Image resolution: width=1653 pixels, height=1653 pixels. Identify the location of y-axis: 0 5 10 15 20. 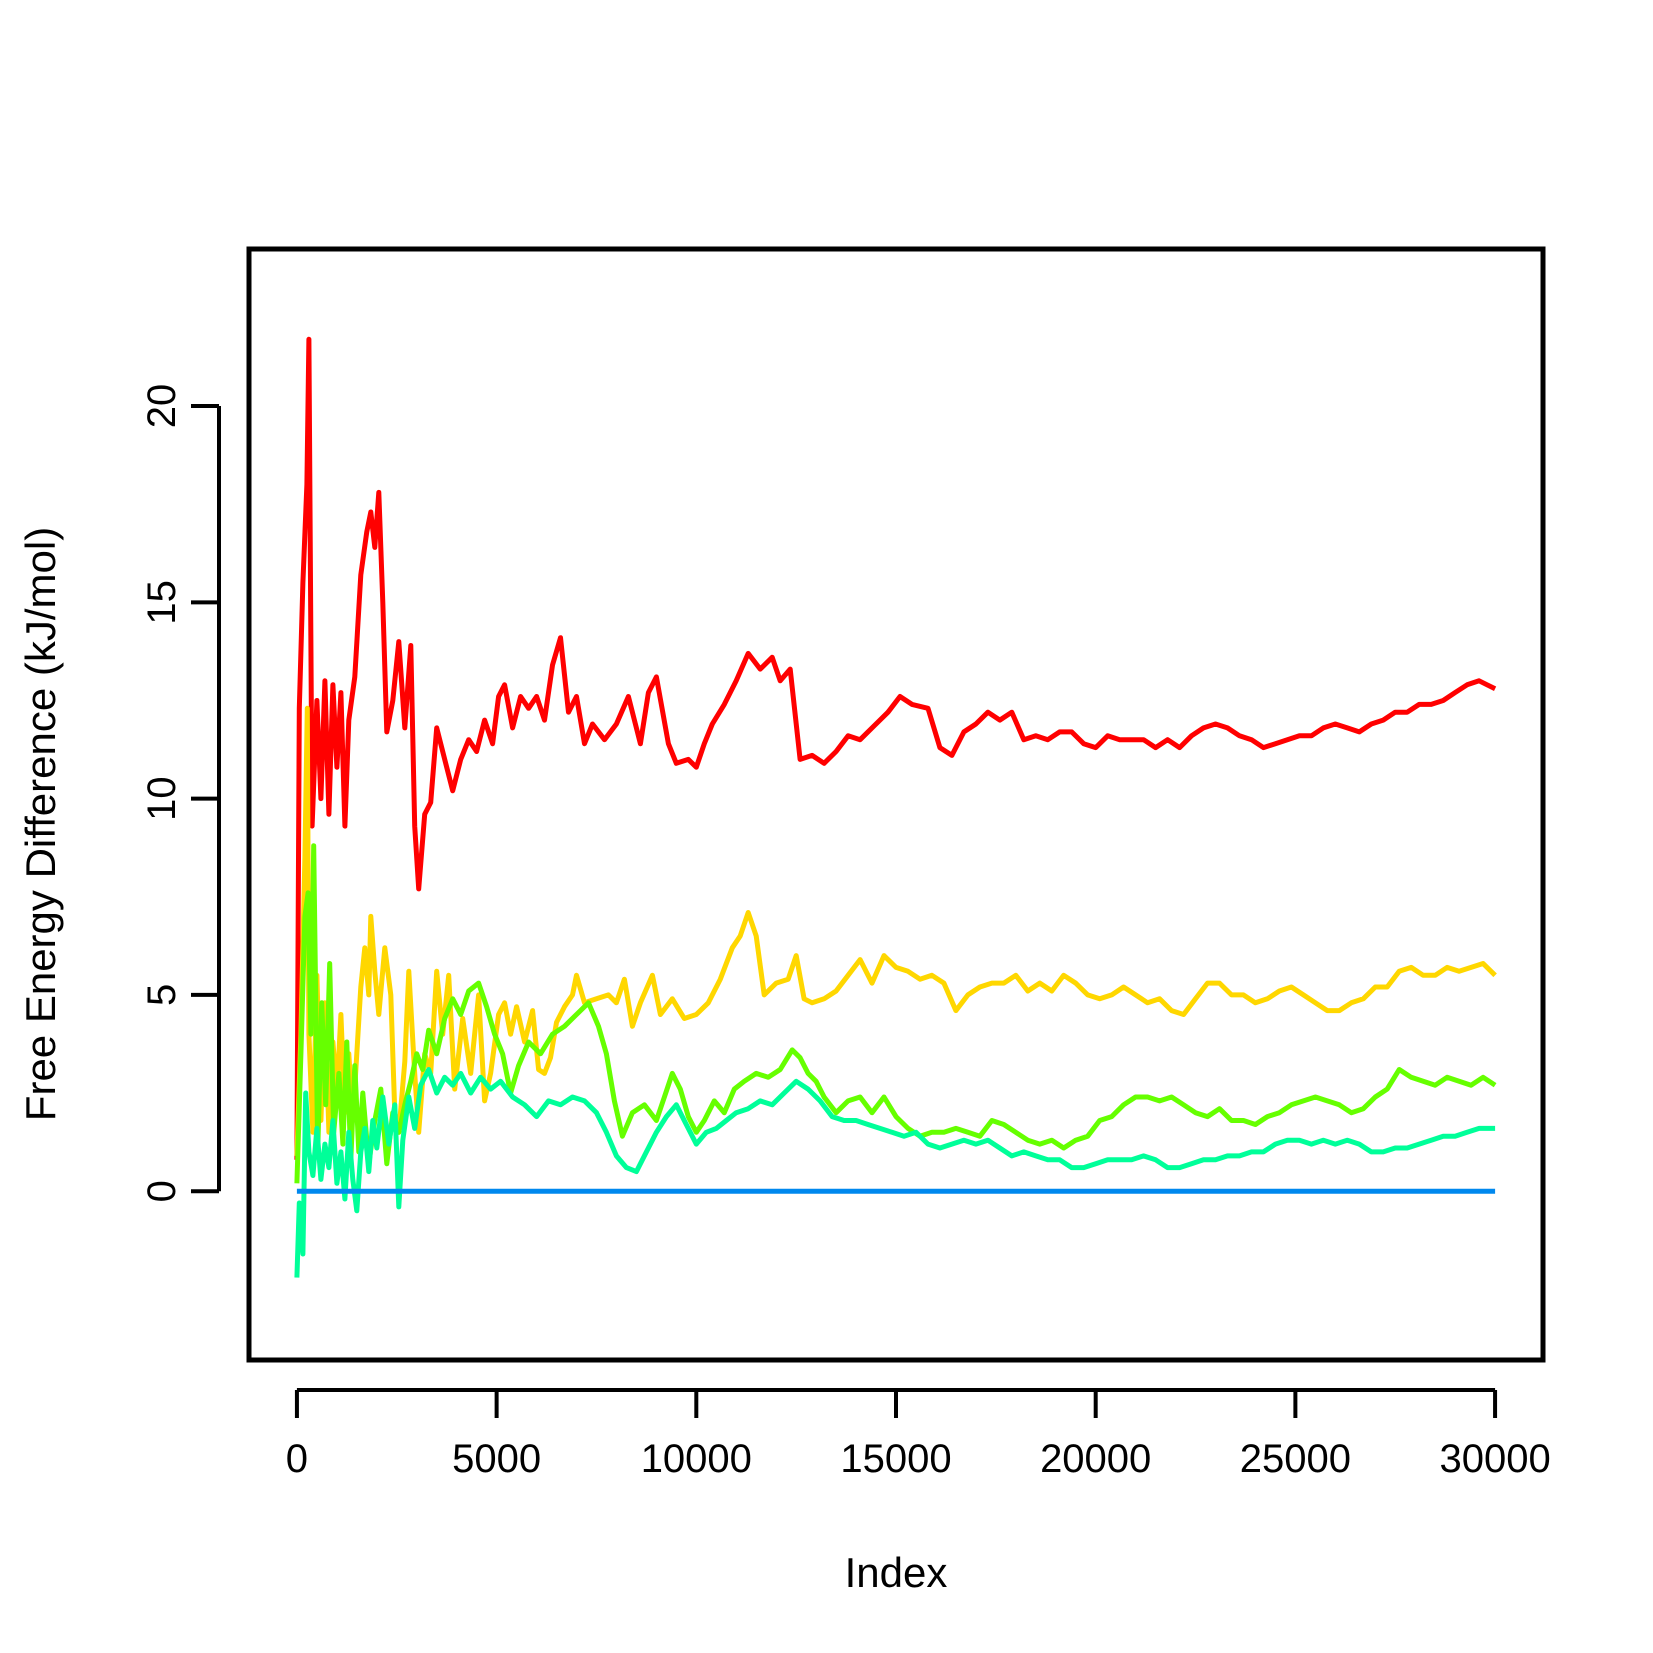
(180, 793).